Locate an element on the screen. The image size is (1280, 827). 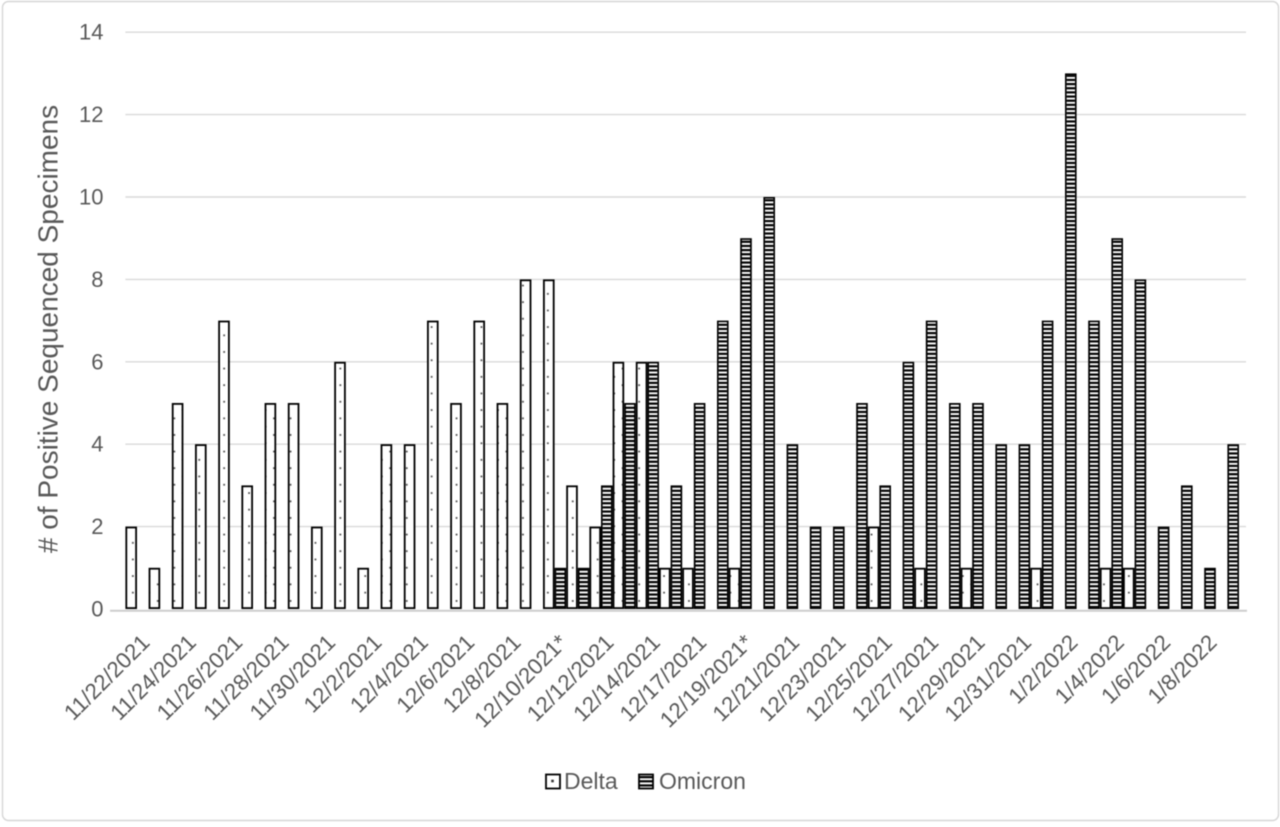
svg-text: 8 is located at coordinates (97, 279).